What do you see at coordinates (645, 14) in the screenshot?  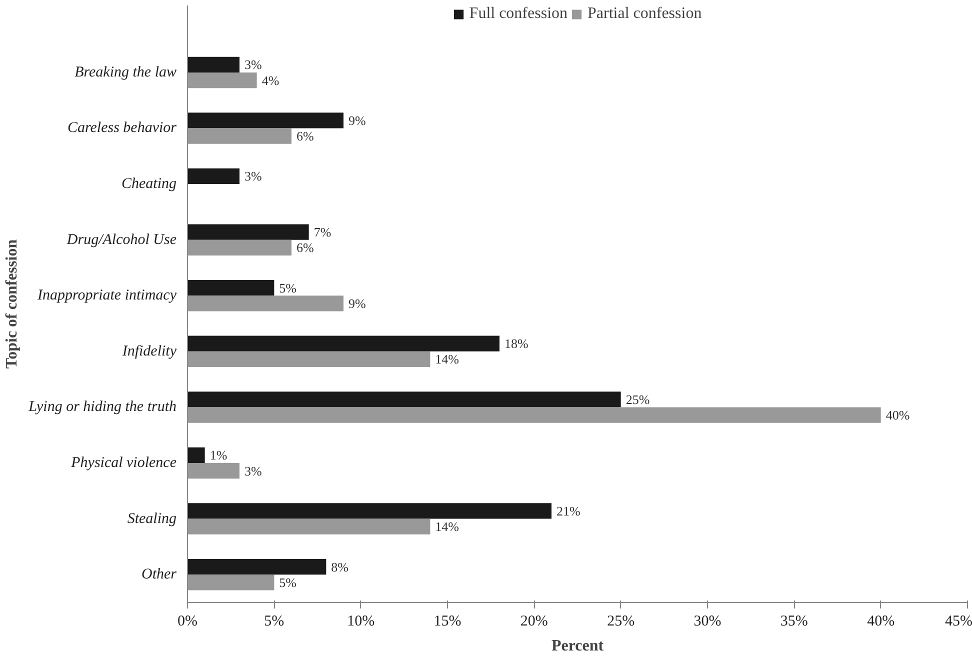 I see `legend-label: Partial confession` at bounding box center [645, 14].